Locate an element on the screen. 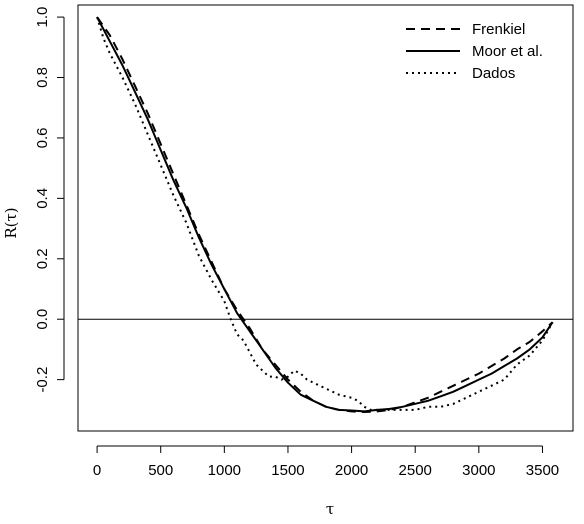 This screenshot has width=584, height=524. y-tick-label: -0.2 is located at coordinates (42, 380).